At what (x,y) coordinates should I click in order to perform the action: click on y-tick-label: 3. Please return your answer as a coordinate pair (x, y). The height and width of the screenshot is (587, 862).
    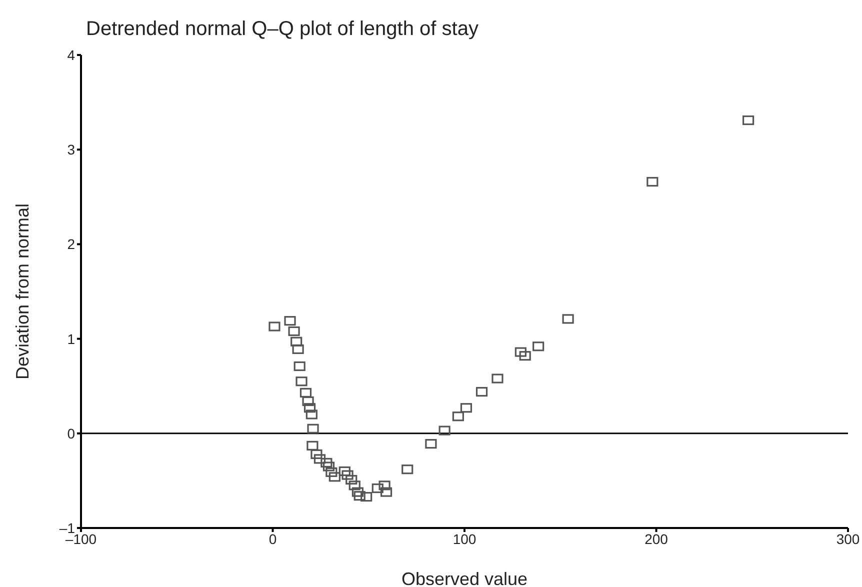
    Looking at the image, I should click on (71, 150).